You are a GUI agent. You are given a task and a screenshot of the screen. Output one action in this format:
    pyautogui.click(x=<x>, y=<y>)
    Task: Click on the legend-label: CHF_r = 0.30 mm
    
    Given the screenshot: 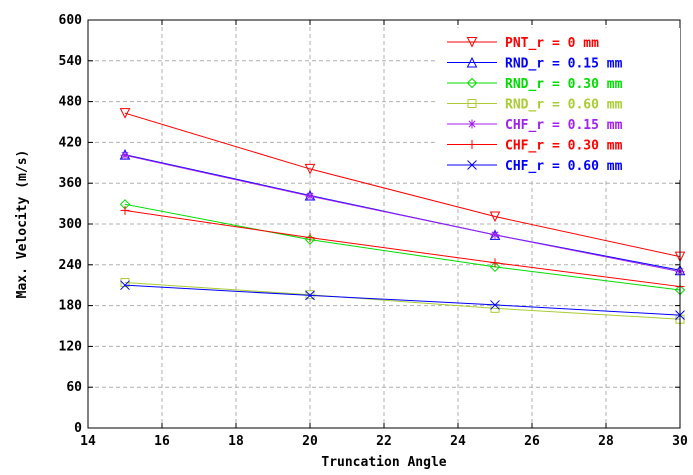 What is the action you would take?
    pyautogui.click(x=564, y=146)
    